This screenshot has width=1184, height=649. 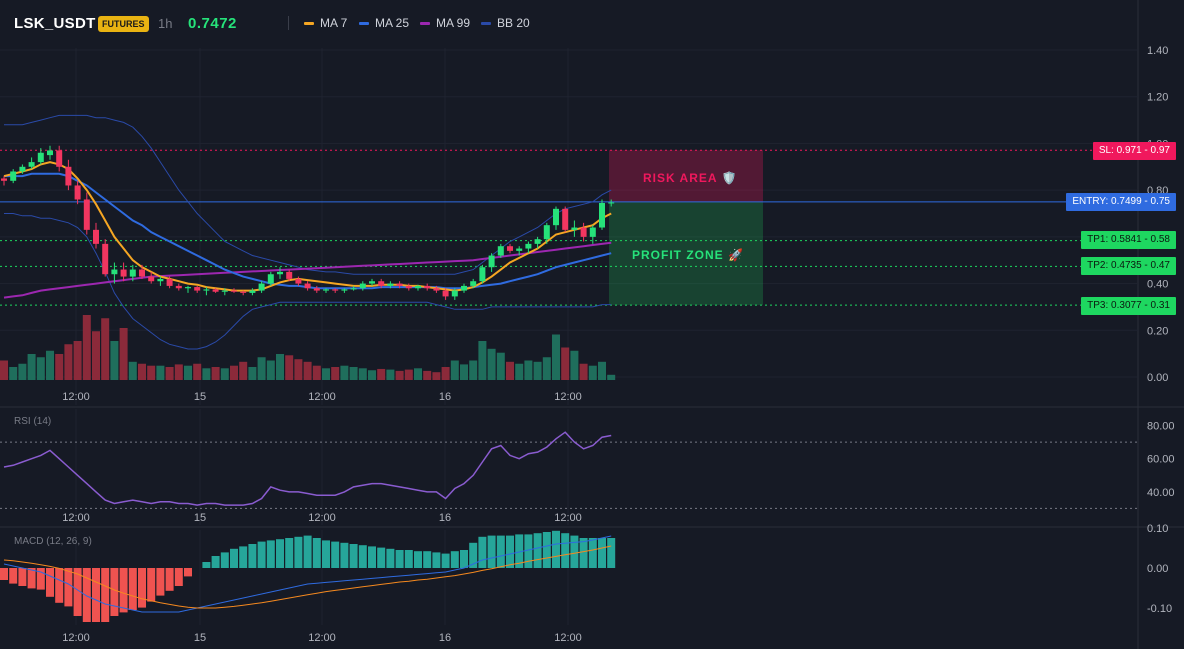 What do you see at coordinates (212, 23) in the screenshot?
I see `last-price: 0.7472` at bounding box center [212, 23].